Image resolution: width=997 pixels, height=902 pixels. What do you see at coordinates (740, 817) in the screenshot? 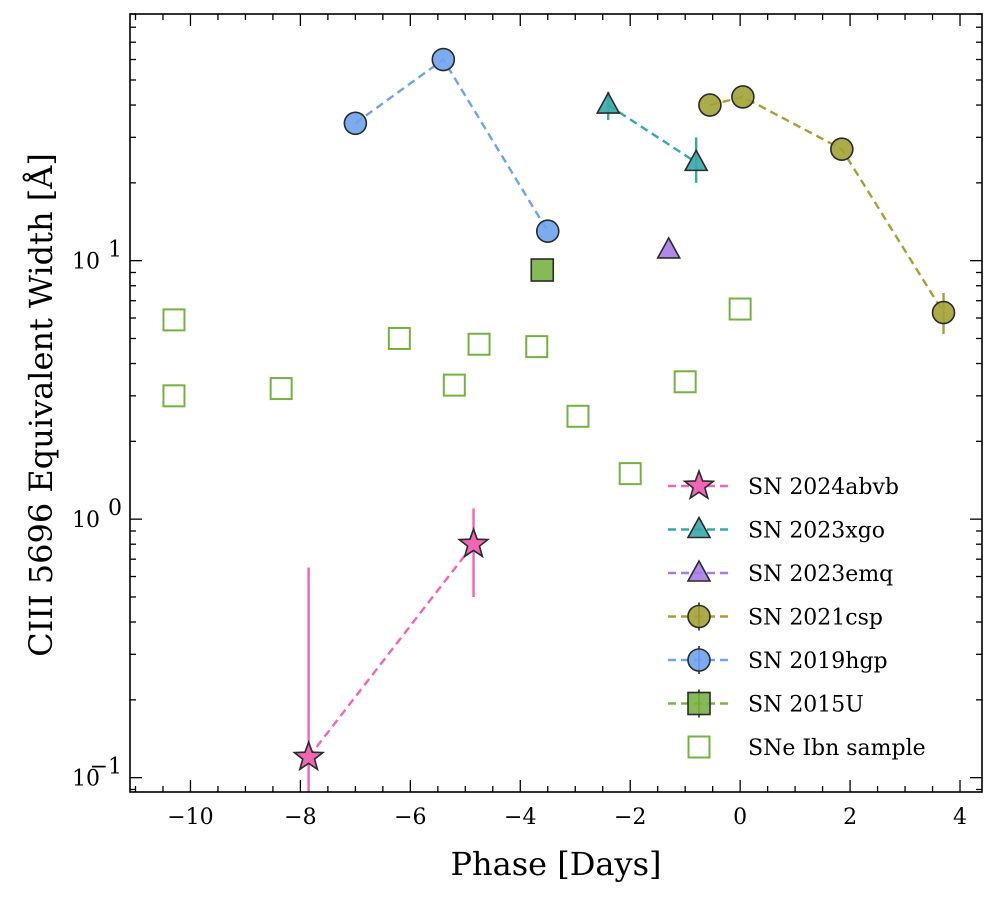
I see `x-tick-label: 0` at bounding box center [740, 817].